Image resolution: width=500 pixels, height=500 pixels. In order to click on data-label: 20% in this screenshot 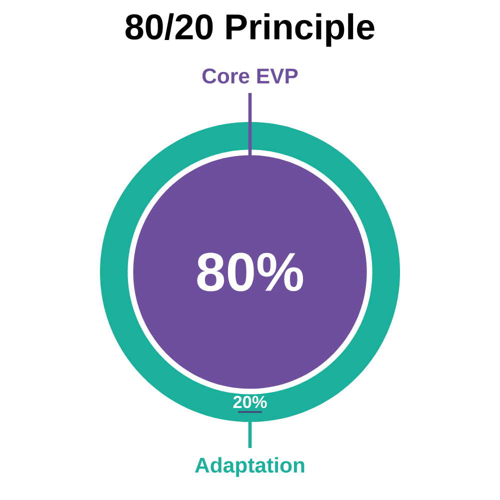, I will do `click(250, 402)`.